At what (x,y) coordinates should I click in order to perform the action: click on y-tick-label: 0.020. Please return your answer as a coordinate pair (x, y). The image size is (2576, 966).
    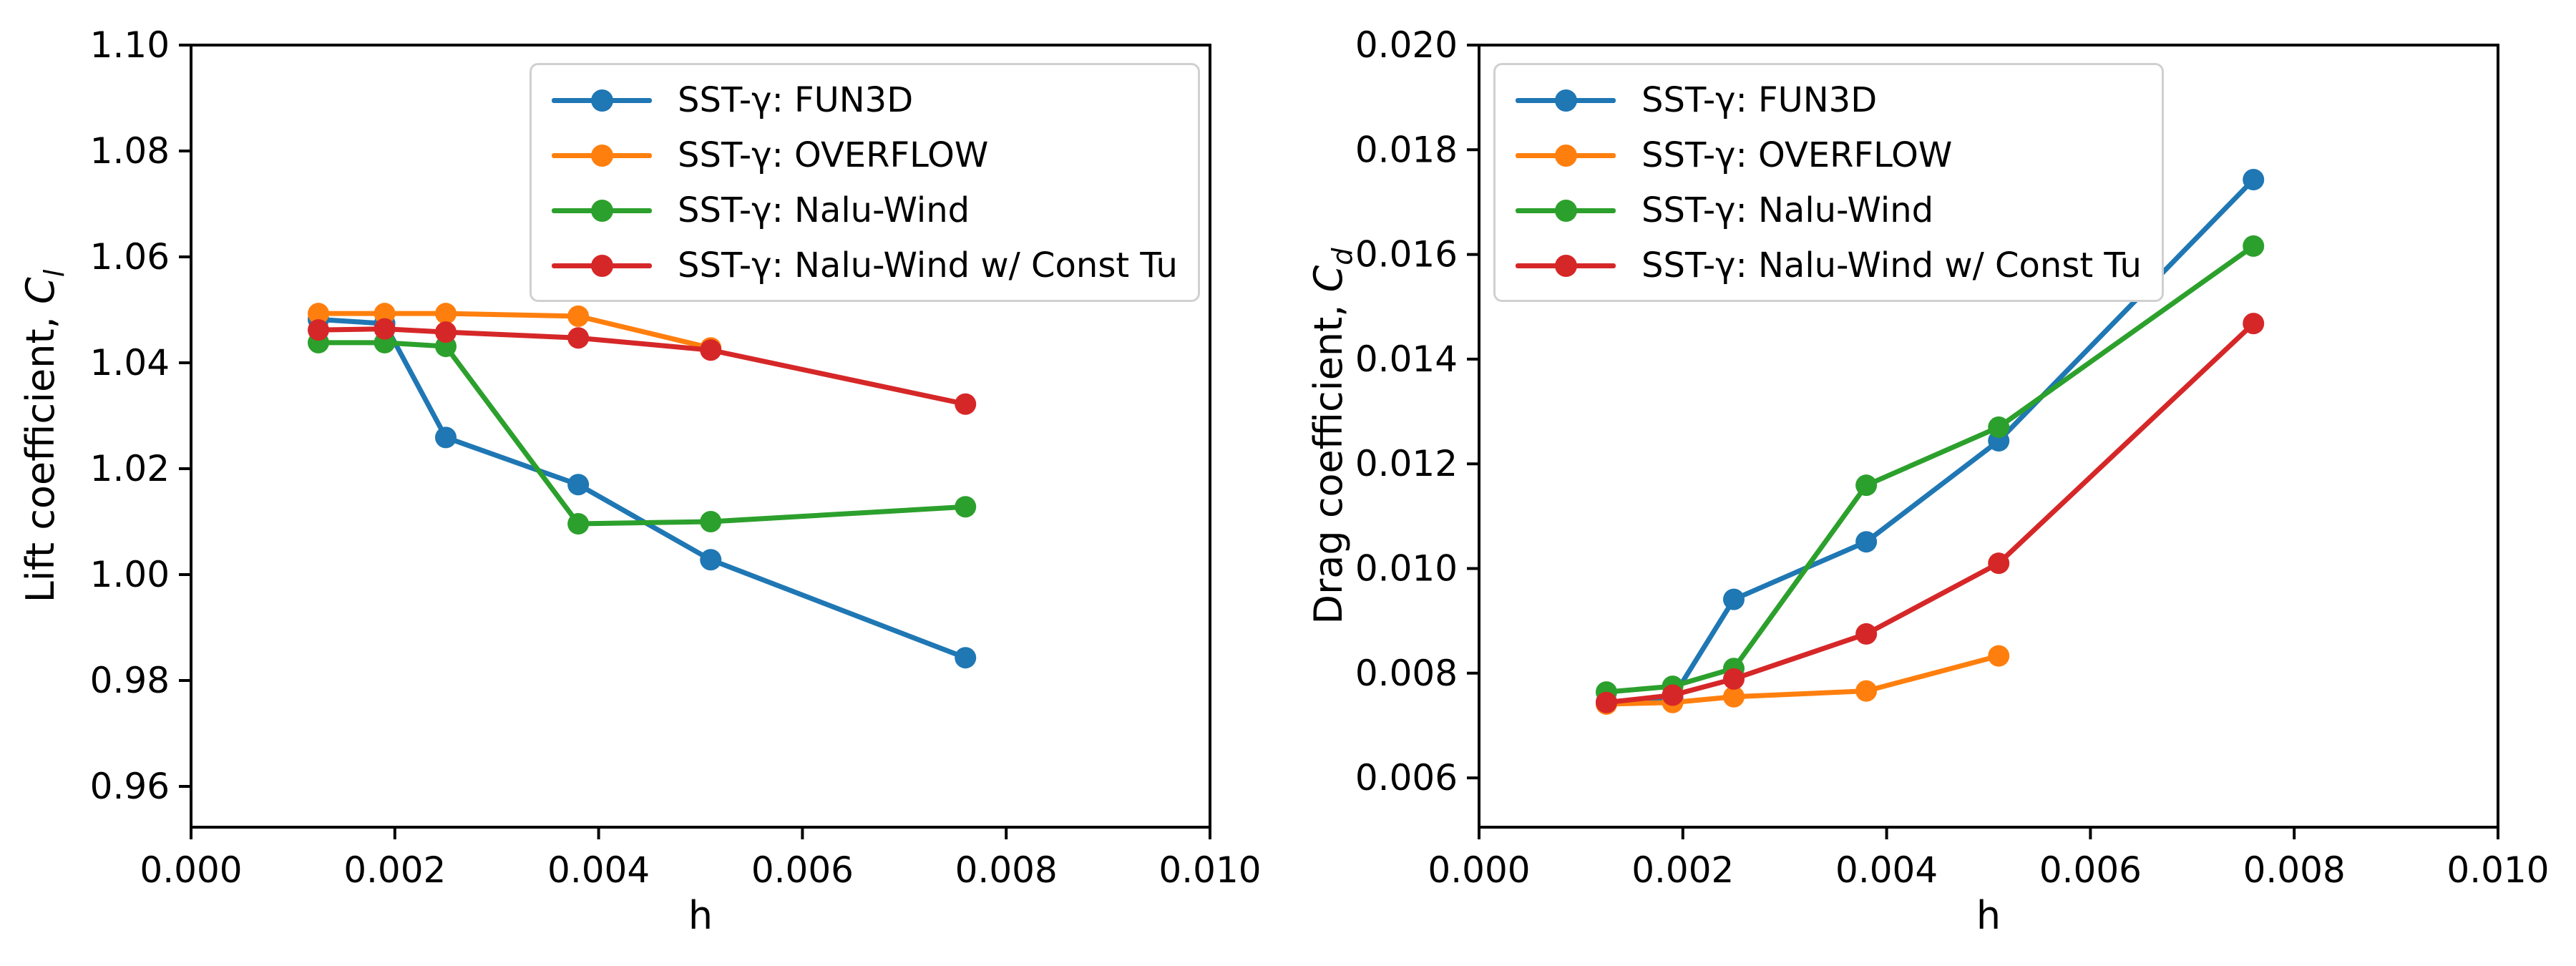
    Looking at the image, I should click on (1406, 45).